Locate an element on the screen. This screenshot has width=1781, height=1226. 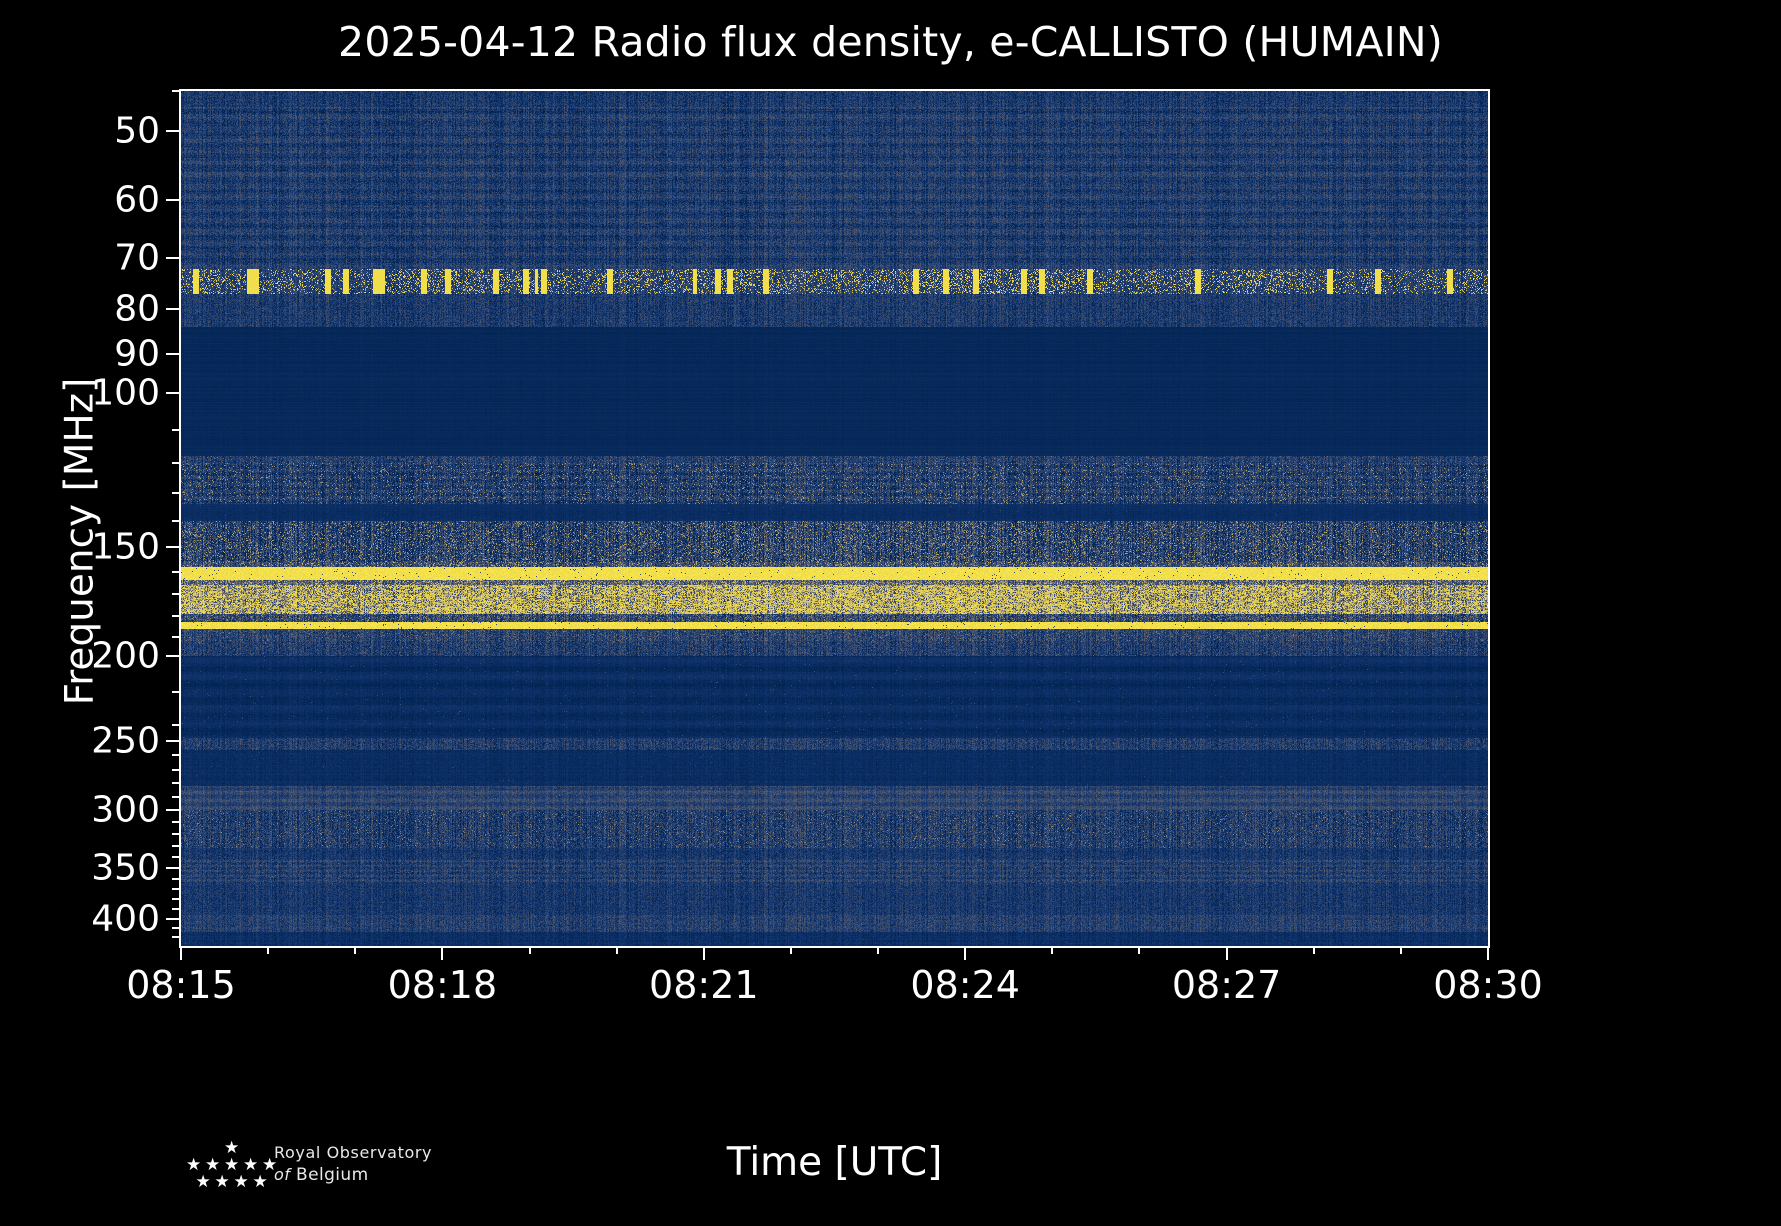
axis-spine-left is located at coordinates (180, 518).